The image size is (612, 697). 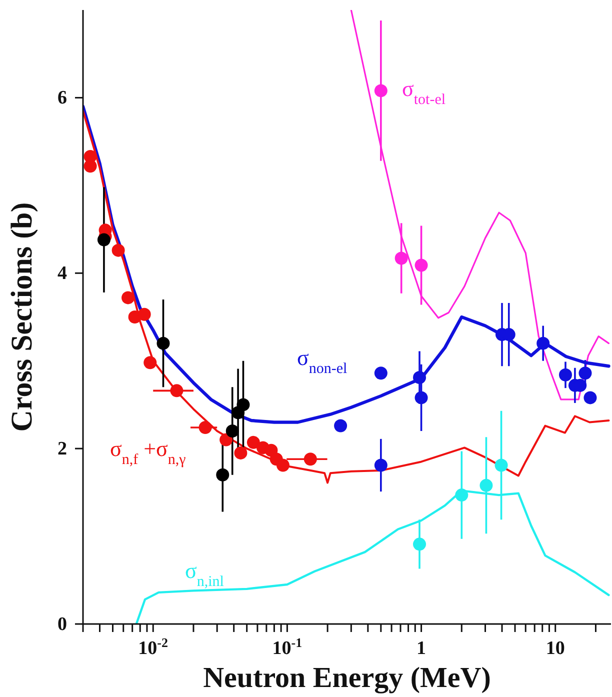 I want to click on y-tick-label: 4, so click(x=63, y=273).